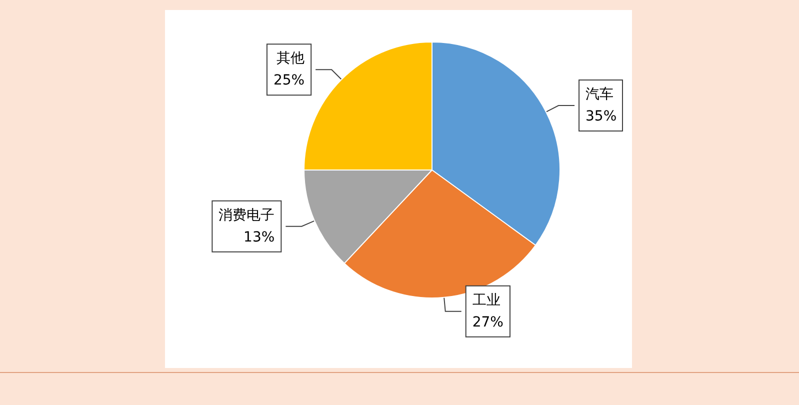 The height and width of the screenshot is (405, 799). Describe the element at coordinates (600, 94) in the screenshot. I see `slice-label: 汽车` at that location.